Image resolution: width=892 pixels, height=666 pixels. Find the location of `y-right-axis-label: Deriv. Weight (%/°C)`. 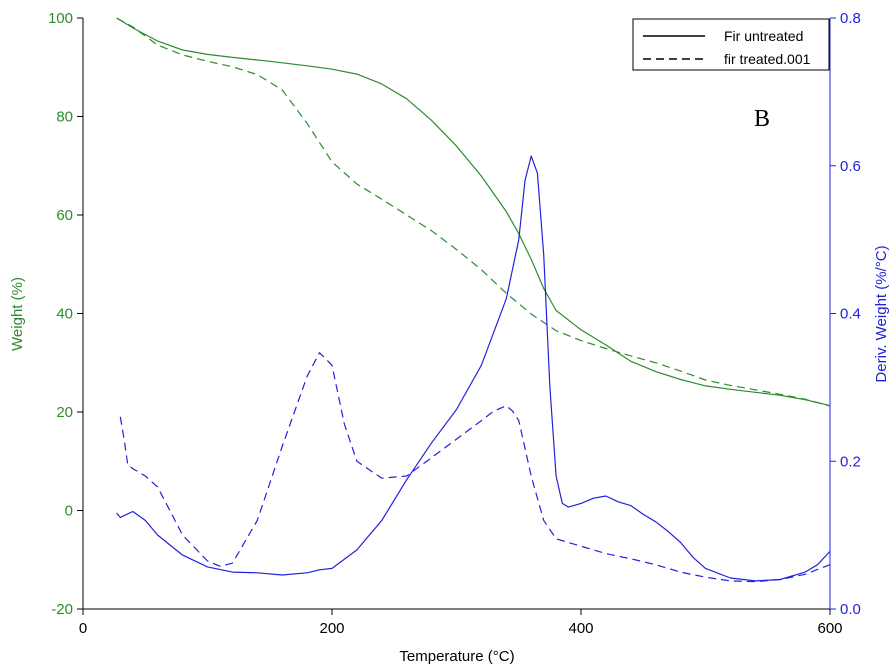

y-right-axis-label: Deriv. Weight (%/°C) is located at coordinates (881, 313).